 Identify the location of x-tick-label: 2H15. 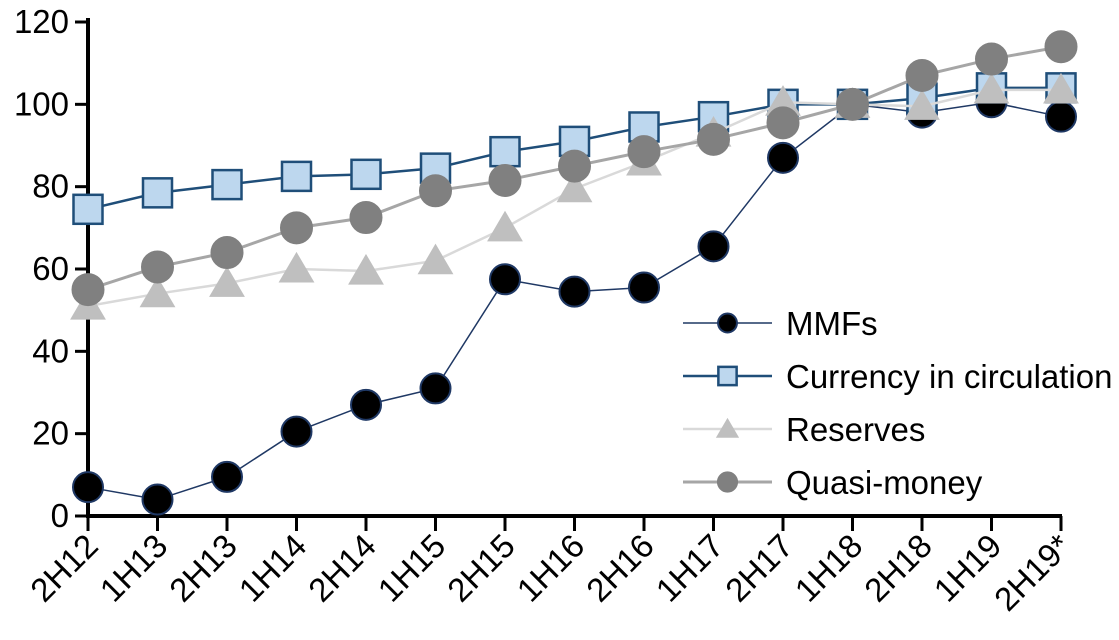
(481, 568).